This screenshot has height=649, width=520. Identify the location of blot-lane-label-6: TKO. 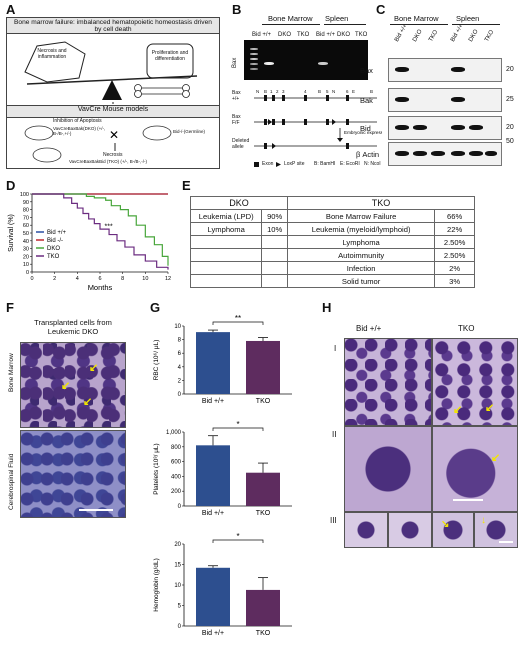
(490, 36).